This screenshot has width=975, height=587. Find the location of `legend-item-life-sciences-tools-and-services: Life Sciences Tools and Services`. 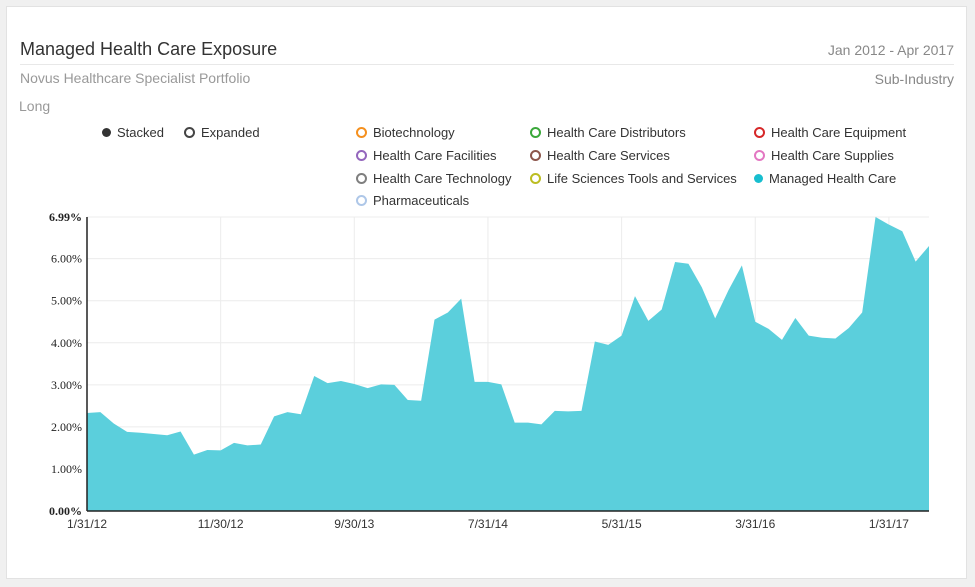

legend-item-life-sciences-tools-and-services: Life Sciences Tools and Services is located at coordinates (633, 178).